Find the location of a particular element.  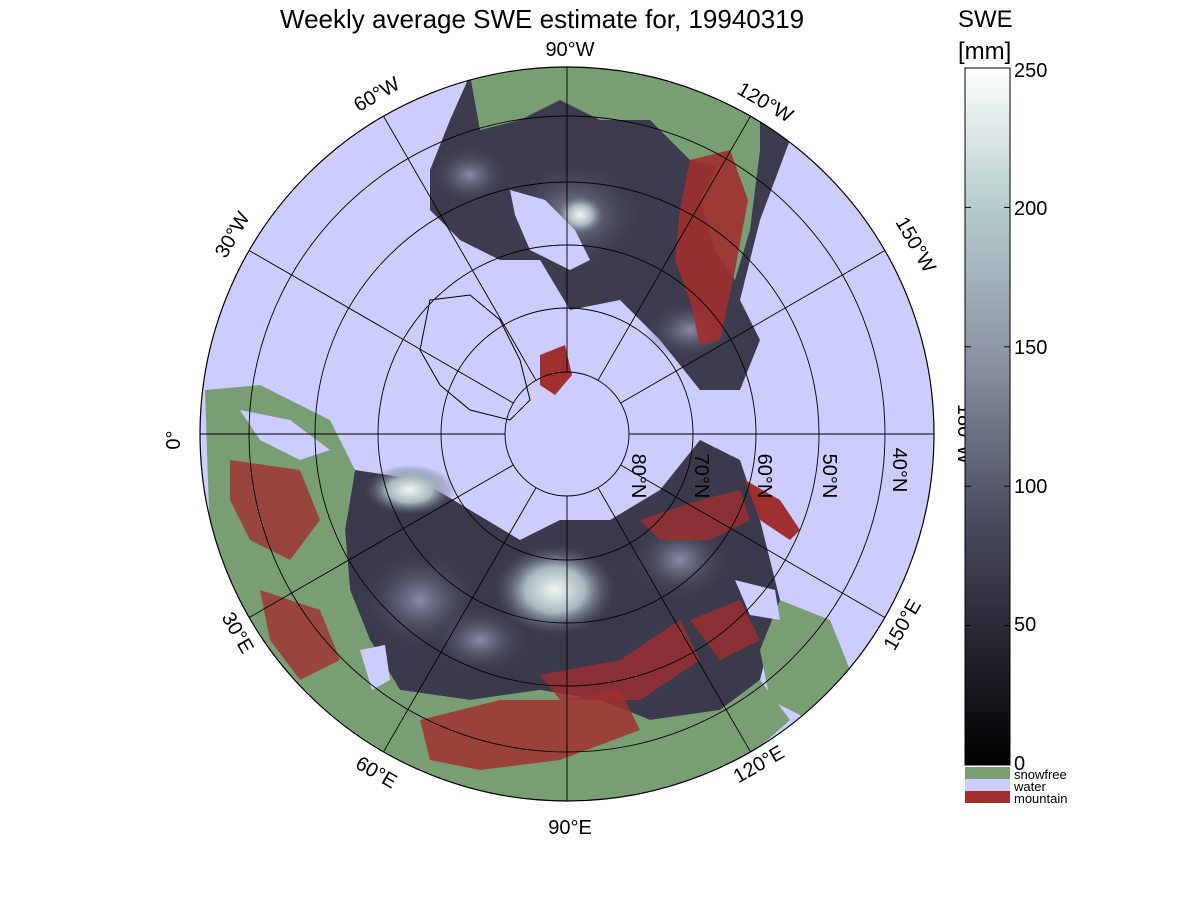

colorbar-tick-150: 150 is located at coordinates (1031, 348).